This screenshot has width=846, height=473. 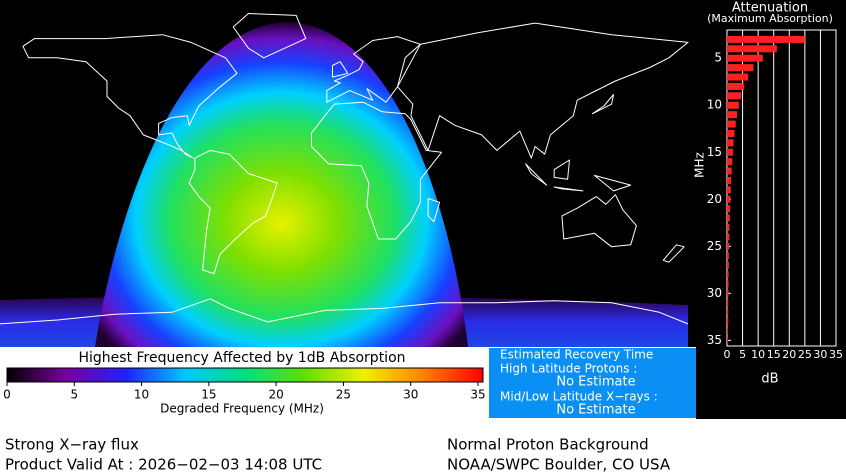 I want to click on footer-text: Strong X−ray flux, so click(x=72, y=445).